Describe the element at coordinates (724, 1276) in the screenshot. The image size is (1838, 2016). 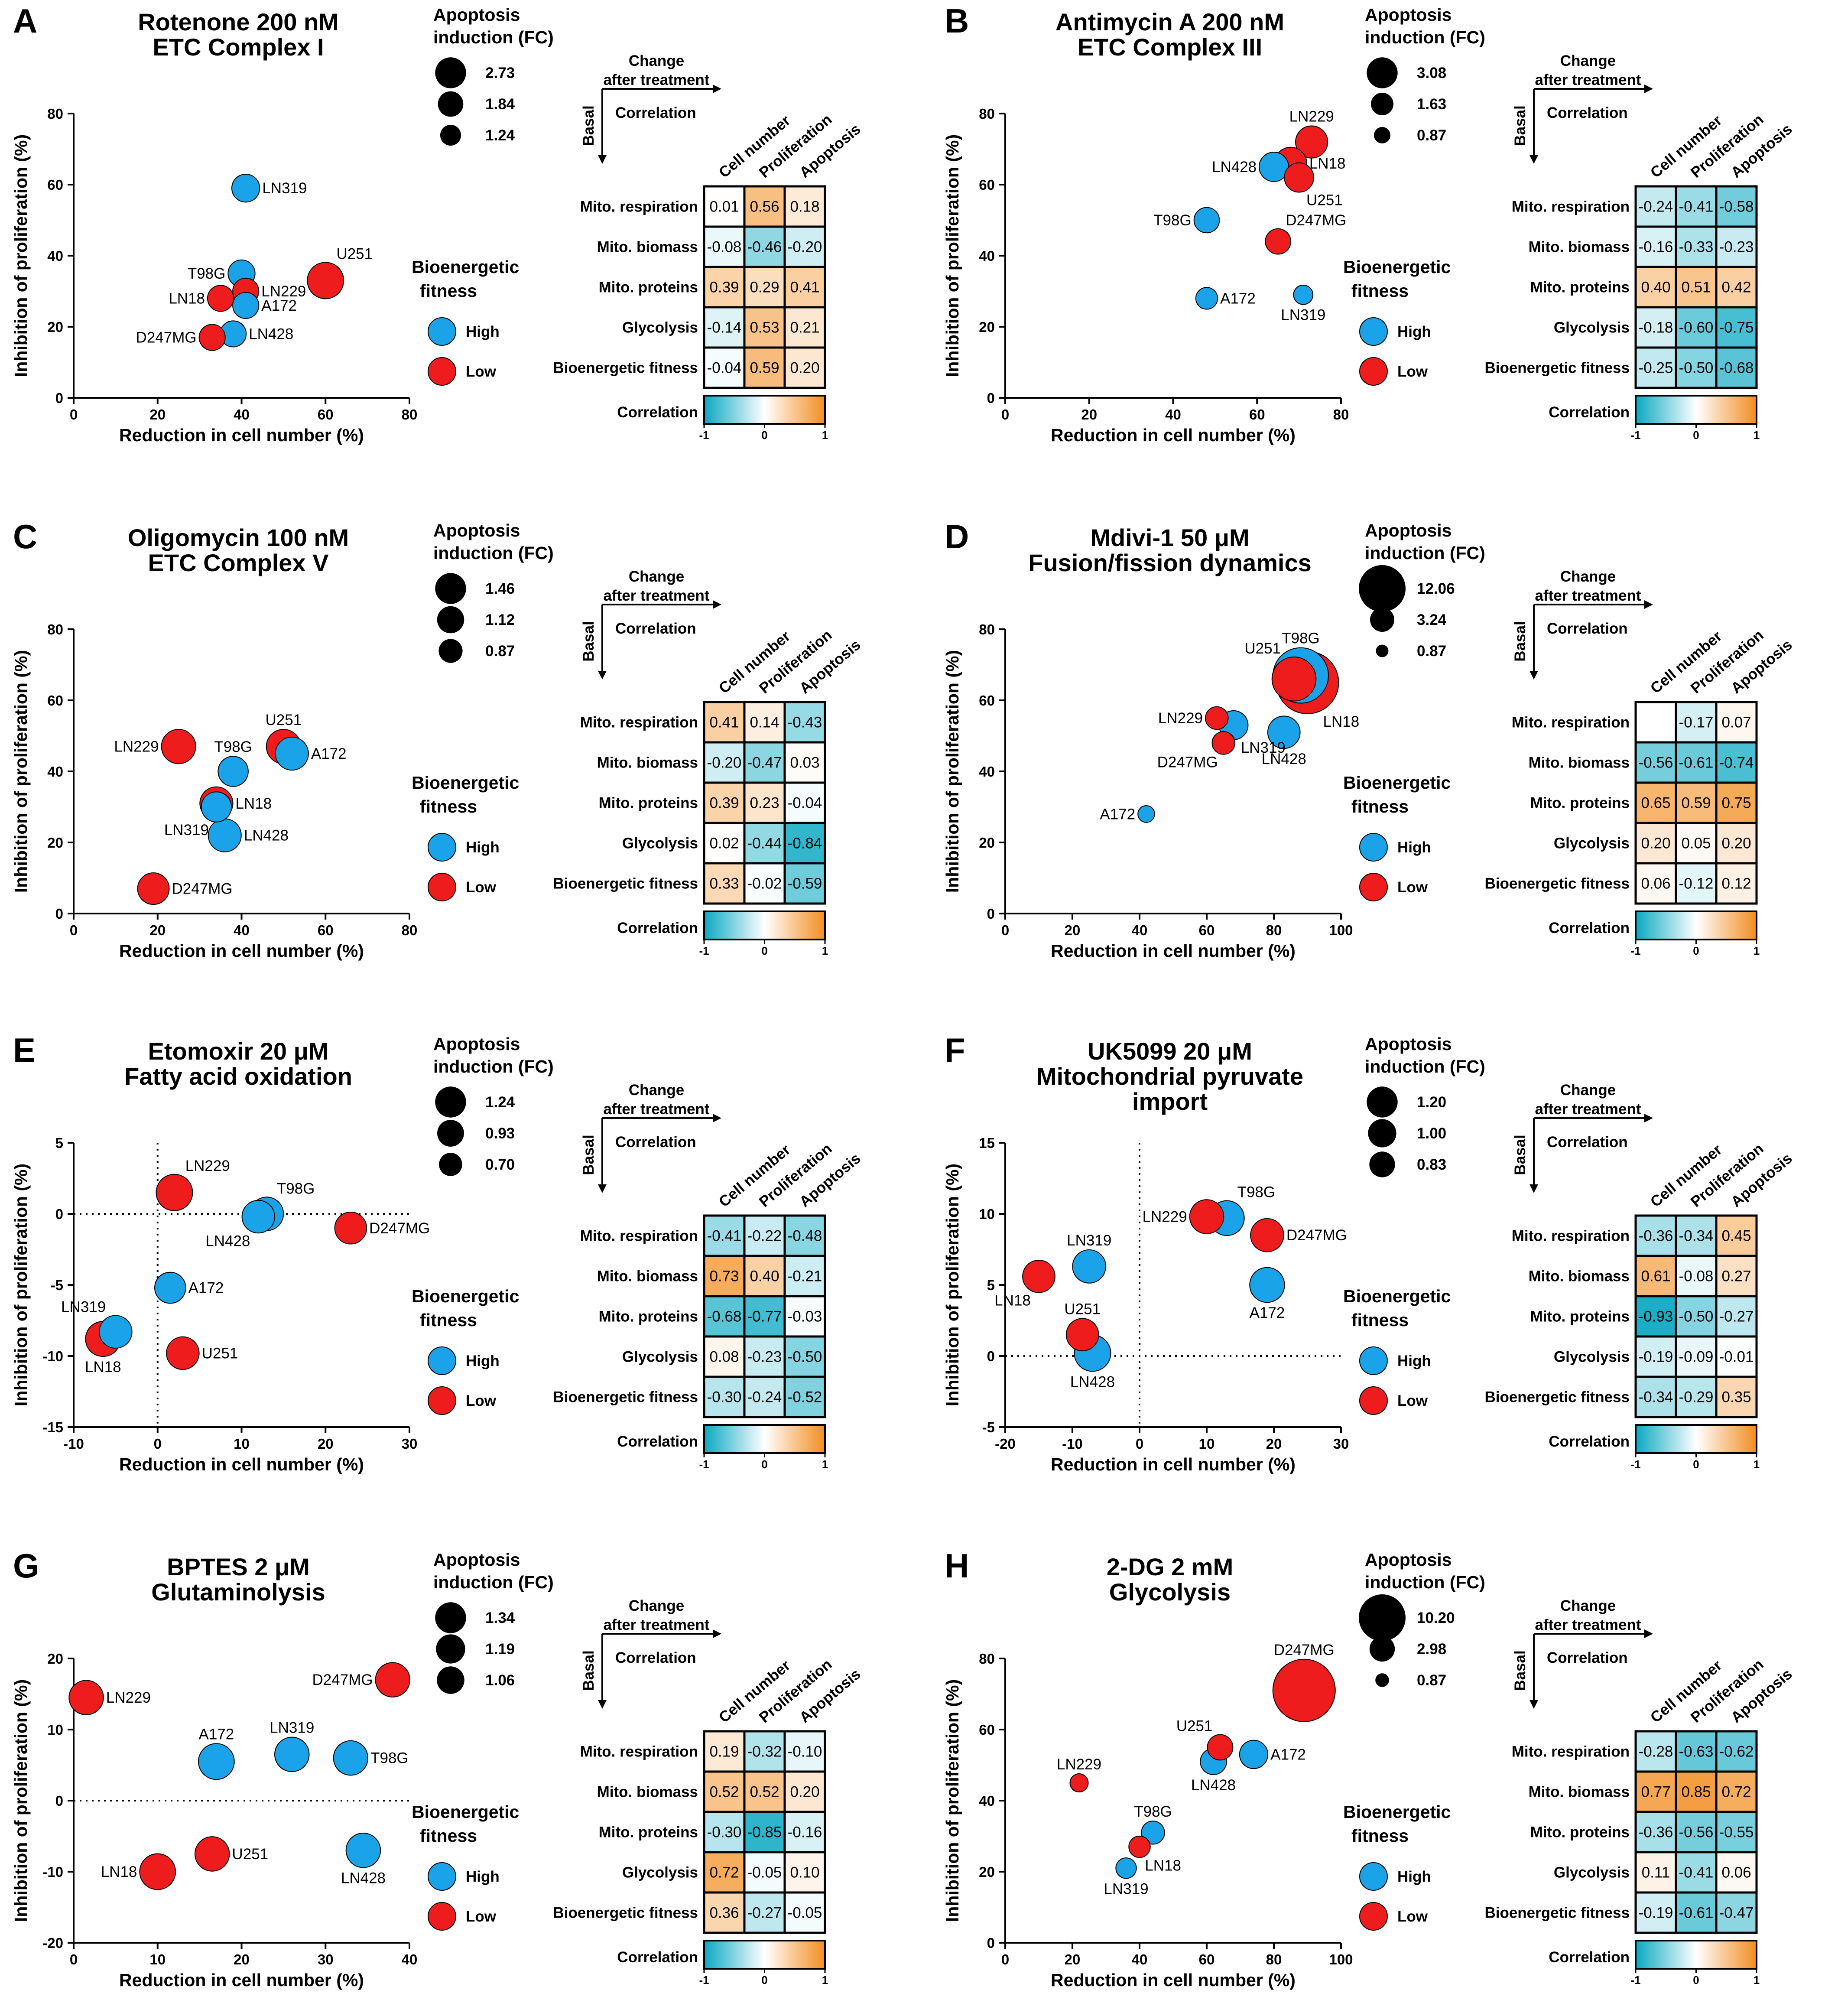
I see `heatmap-cell-value: 0.73` at that location.